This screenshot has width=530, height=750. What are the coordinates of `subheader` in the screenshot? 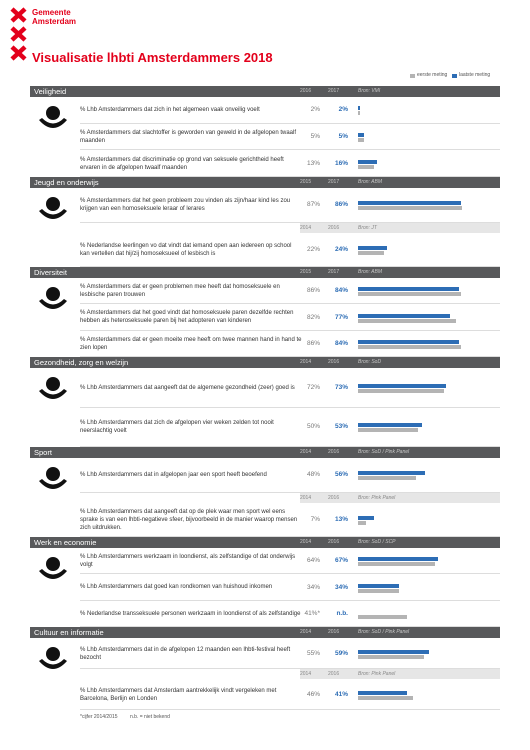 It's located at (400, 497).